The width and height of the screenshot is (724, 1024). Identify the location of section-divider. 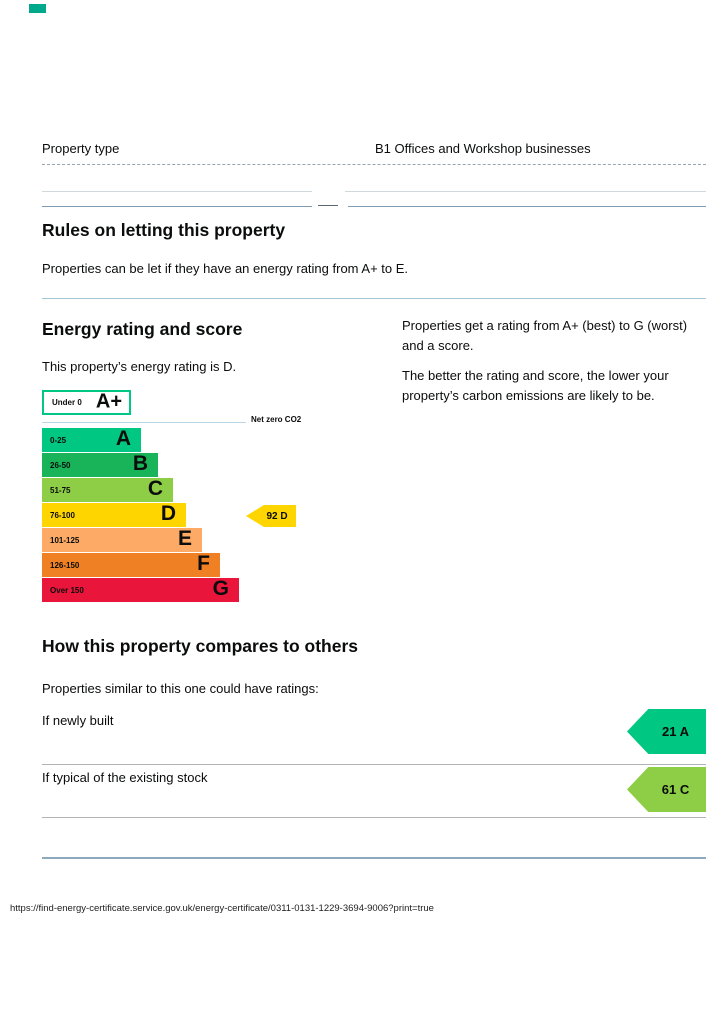
(374, 298).